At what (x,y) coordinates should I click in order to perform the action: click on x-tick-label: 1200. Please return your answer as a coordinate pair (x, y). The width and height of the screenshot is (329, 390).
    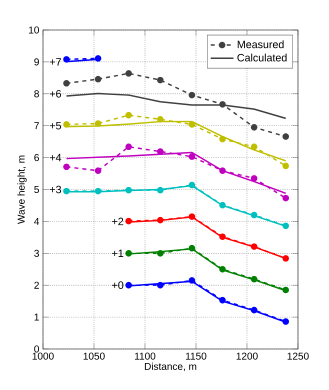
    Looking at the image, I should click on (247, 356).